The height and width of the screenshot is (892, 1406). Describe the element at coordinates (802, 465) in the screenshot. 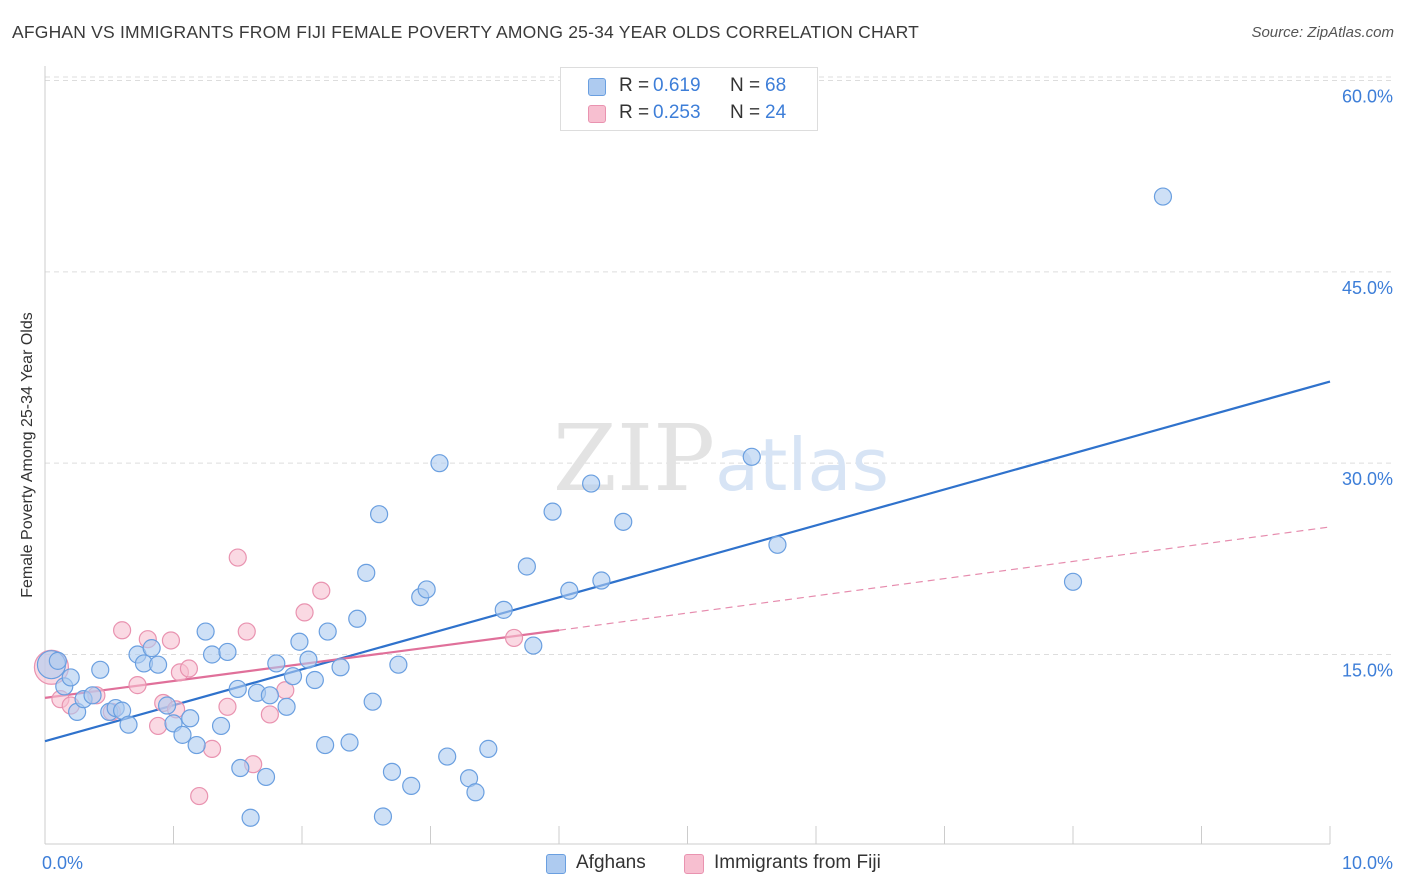

I see `watermark-atlas: atlas` at that location.